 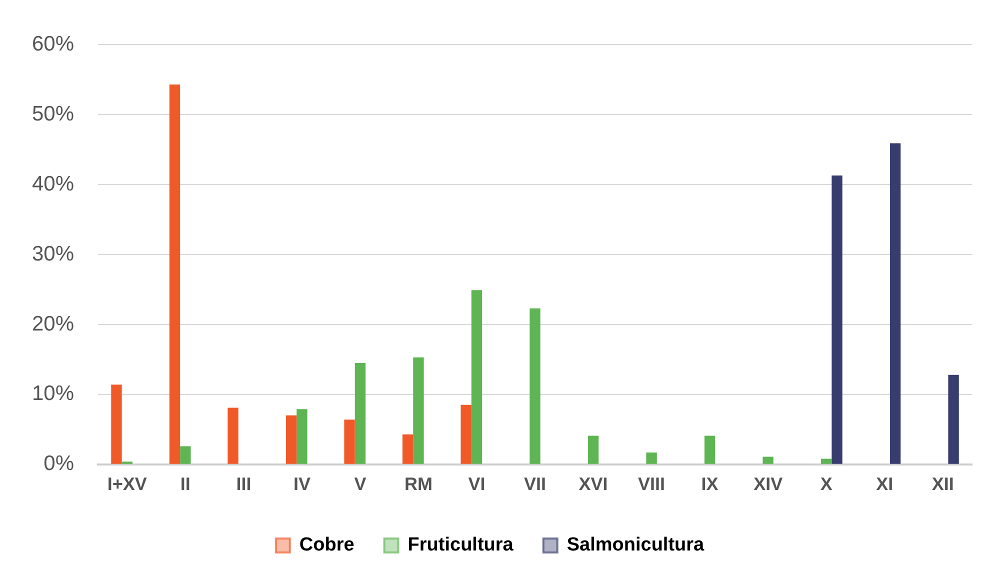 What do you see at coordinates (418, 484) in the screenshot?
I see `x-tick-label: RM` at bounding box center [418, 484].